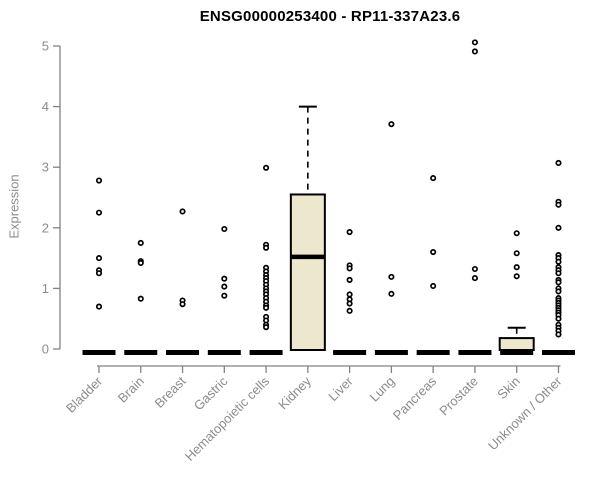 The image size is (600, 500). I want to click on x-tick-label: Gastric, so click(211, 393).